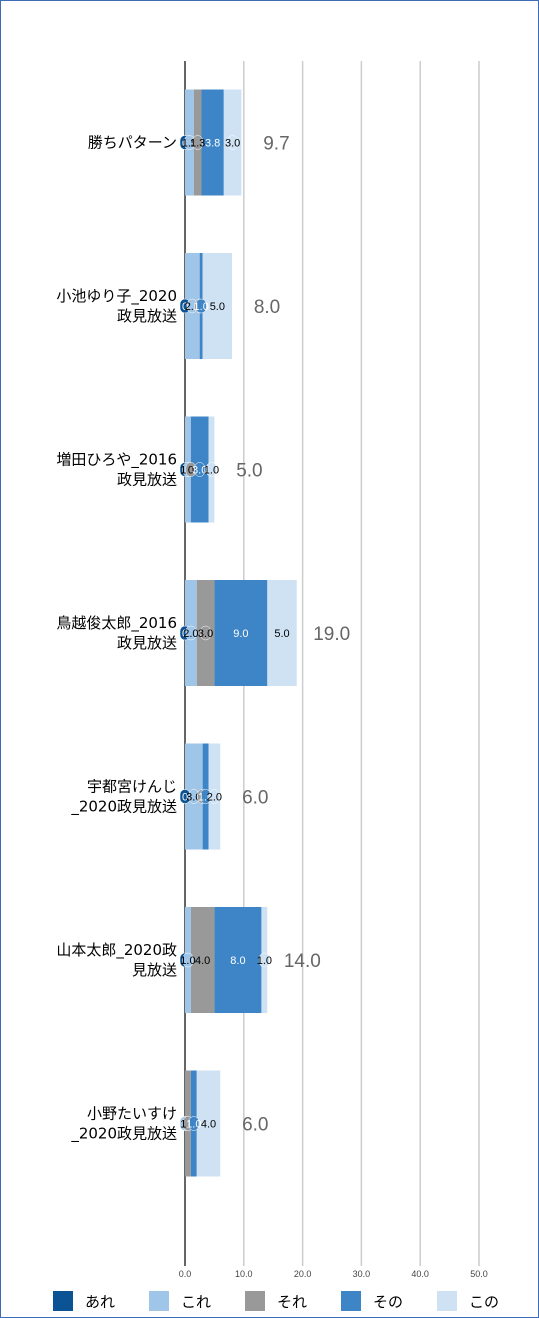 The height and width of the screenshot is (1318, 539). I want to click on segment-value-label: 3.8, so click(212, 144).